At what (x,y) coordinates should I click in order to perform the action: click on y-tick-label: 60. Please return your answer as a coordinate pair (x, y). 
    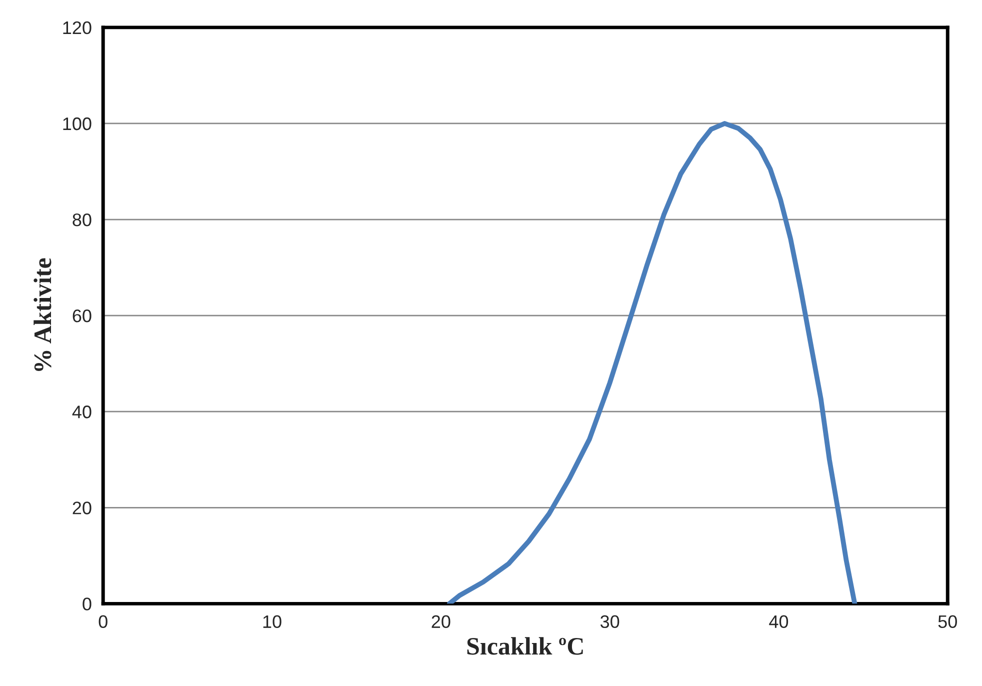
    Looking at the image, I should click on (82, 315).